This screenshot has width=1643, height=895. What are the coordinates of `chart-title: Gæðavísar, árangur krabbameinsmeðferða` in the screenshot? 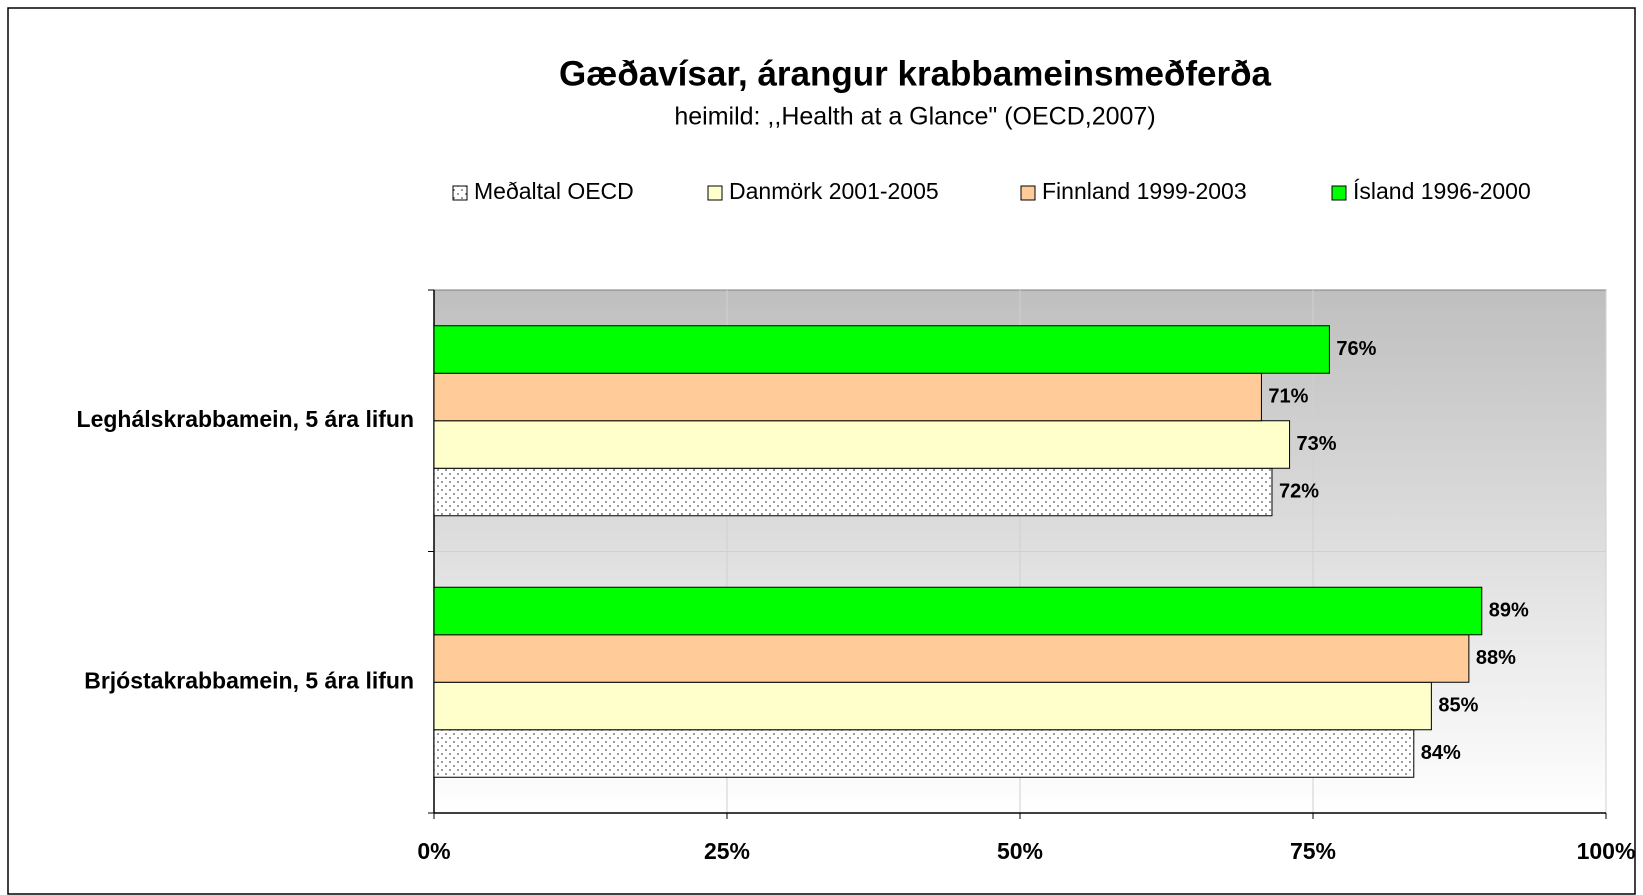 It's located at (915, 73).